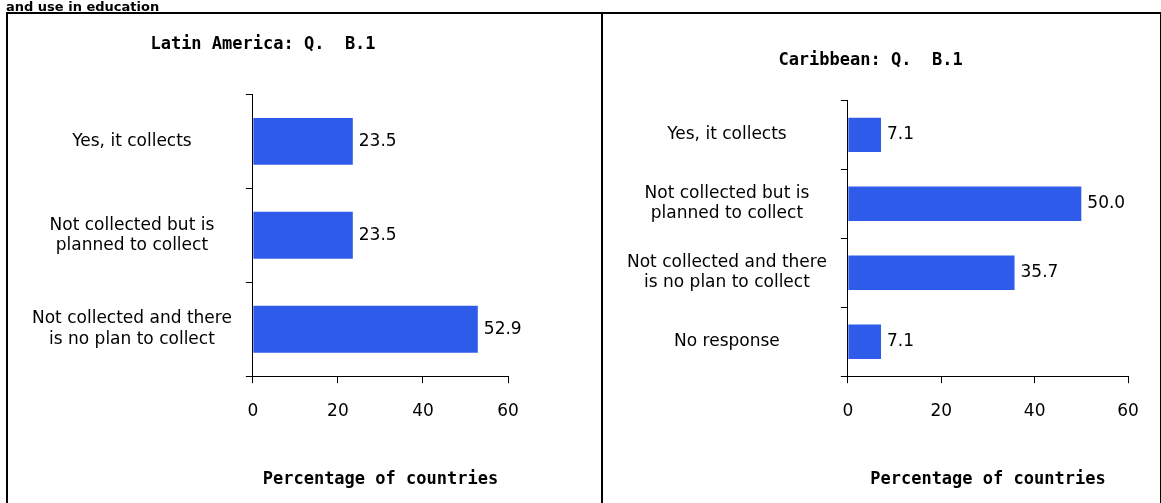  I want to click on data-label: 35.7, so click(1039, 271).